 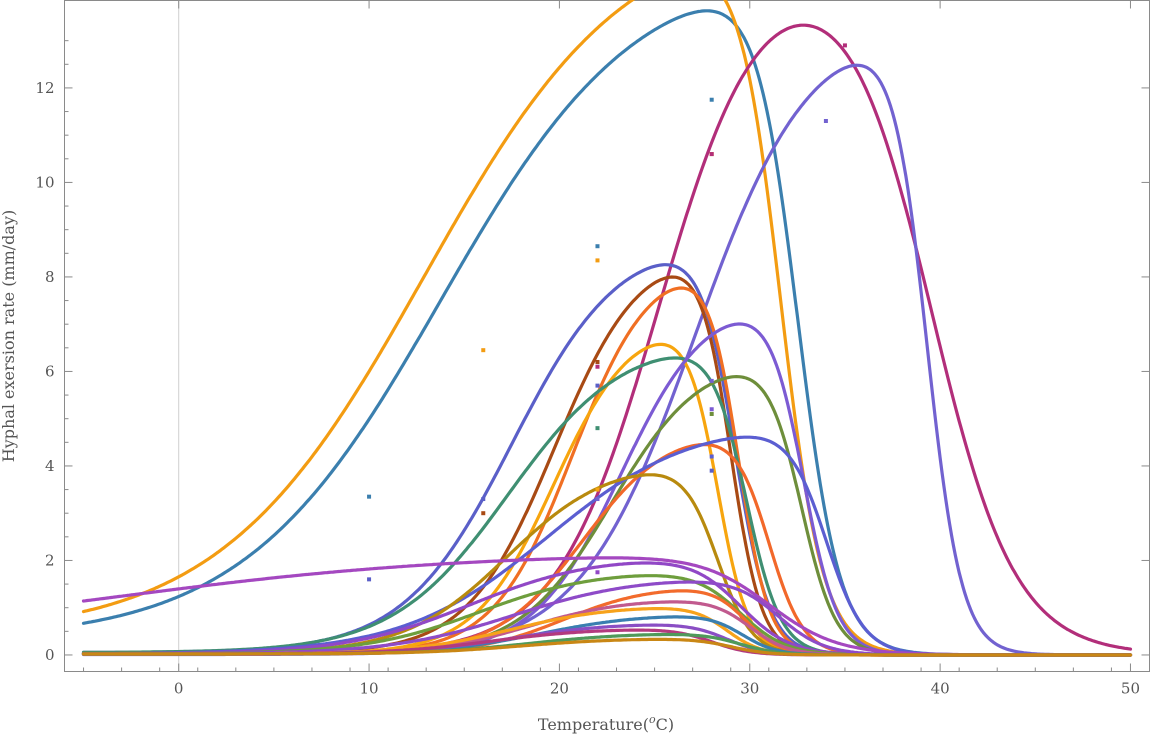 I want to click on x-tick-label: 40, so click(x=940, y=689).